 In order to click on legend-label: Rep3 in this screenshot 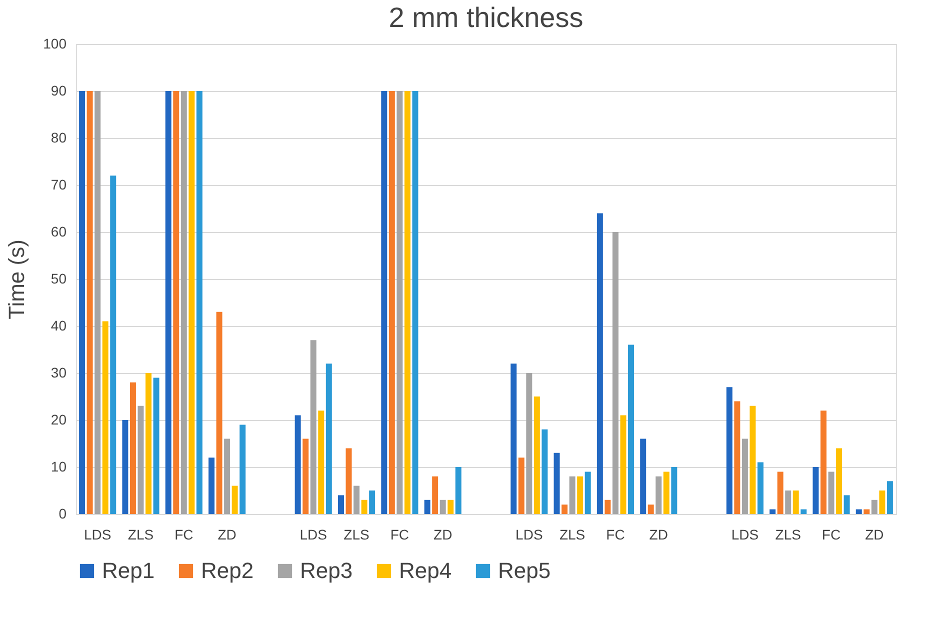, I will do `click(326, 570)`.